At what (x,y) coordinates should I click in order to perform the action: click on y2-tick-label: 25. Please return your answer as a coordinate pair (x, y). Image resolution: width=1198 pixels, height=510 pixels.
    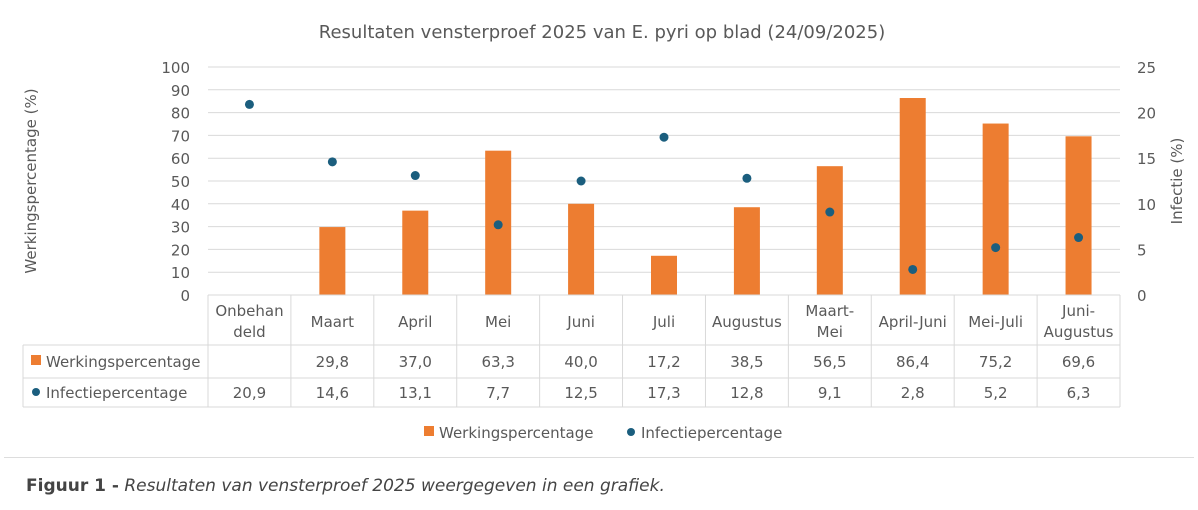
    Looking at the image, I should click on (1146, 68).